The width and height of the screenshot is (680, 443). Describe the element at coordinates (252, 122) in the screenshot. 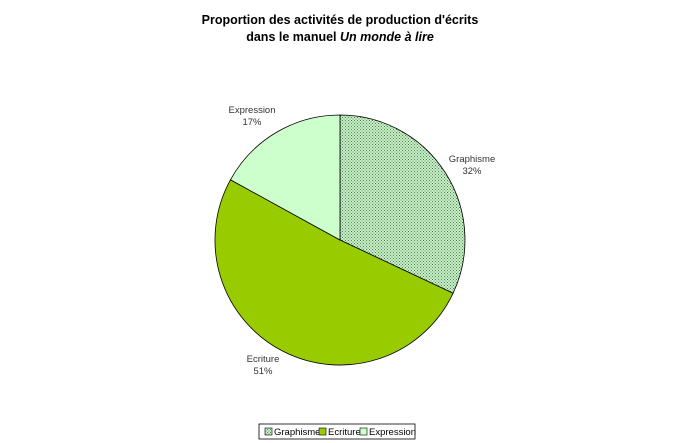

I see `slice-label-expression-value: 17%` at that location.